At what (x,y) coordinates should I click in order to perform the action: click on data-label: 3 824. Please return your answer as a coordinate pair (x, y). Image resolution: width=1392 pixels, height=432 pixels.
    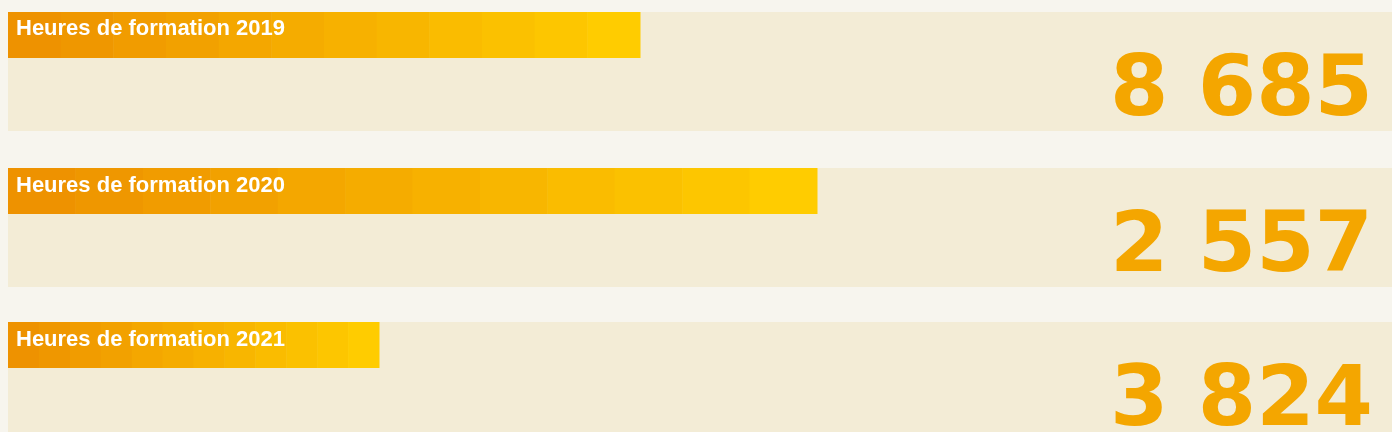
    Looking at the image, I should click on (1242, 389).